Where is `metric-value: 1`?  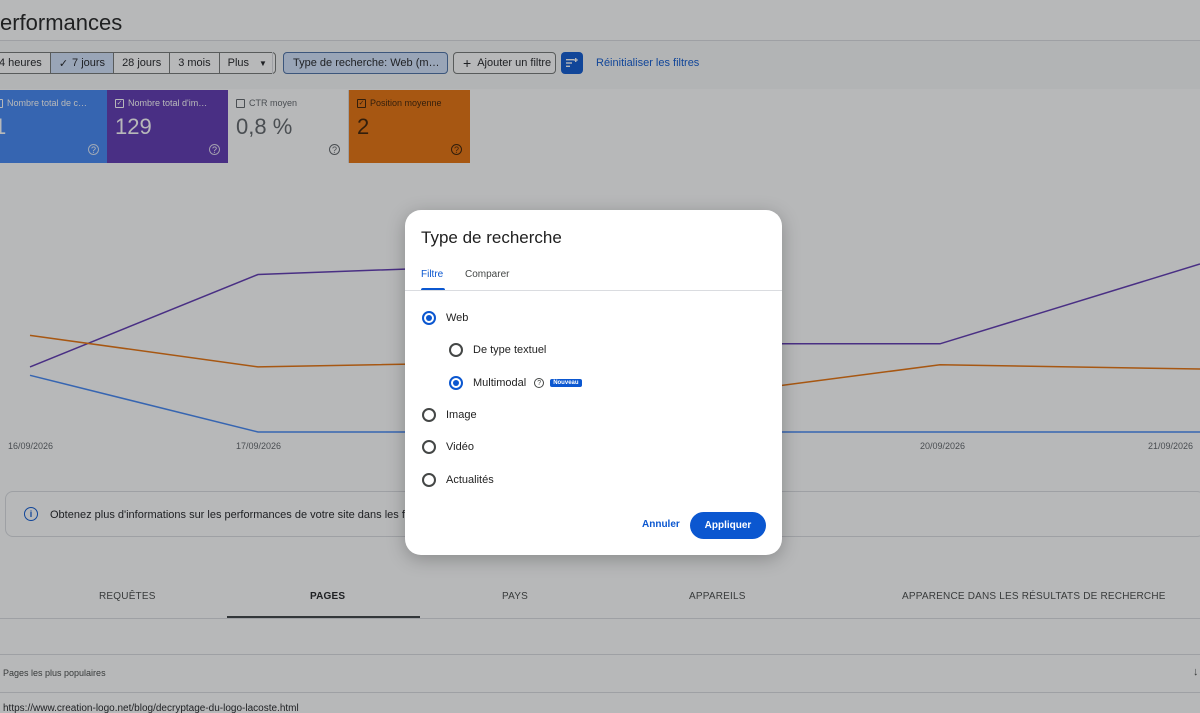
metric-value: 1 is located at coordinates (3, 126).